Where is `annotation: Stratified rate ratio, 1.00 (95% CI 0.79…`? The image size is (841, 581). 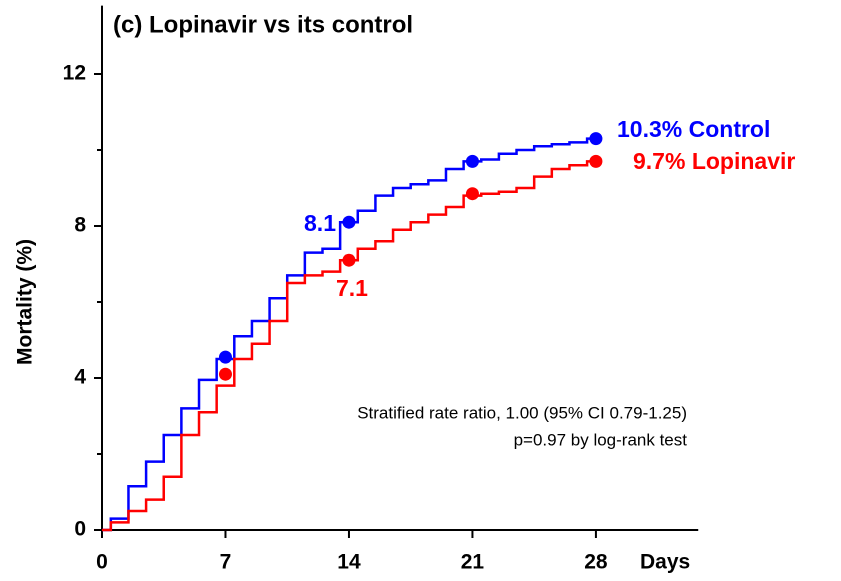
annotation: Stratified rate ratio, 1.00 (95% CI 0.79… is located at coordinates (522, 412).